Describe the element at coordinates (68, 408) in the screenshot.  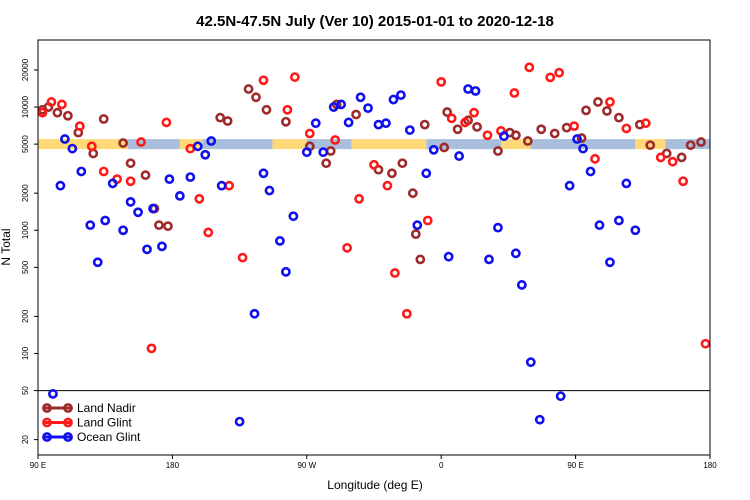
I see `legend-marker-land-nadir` at that location.